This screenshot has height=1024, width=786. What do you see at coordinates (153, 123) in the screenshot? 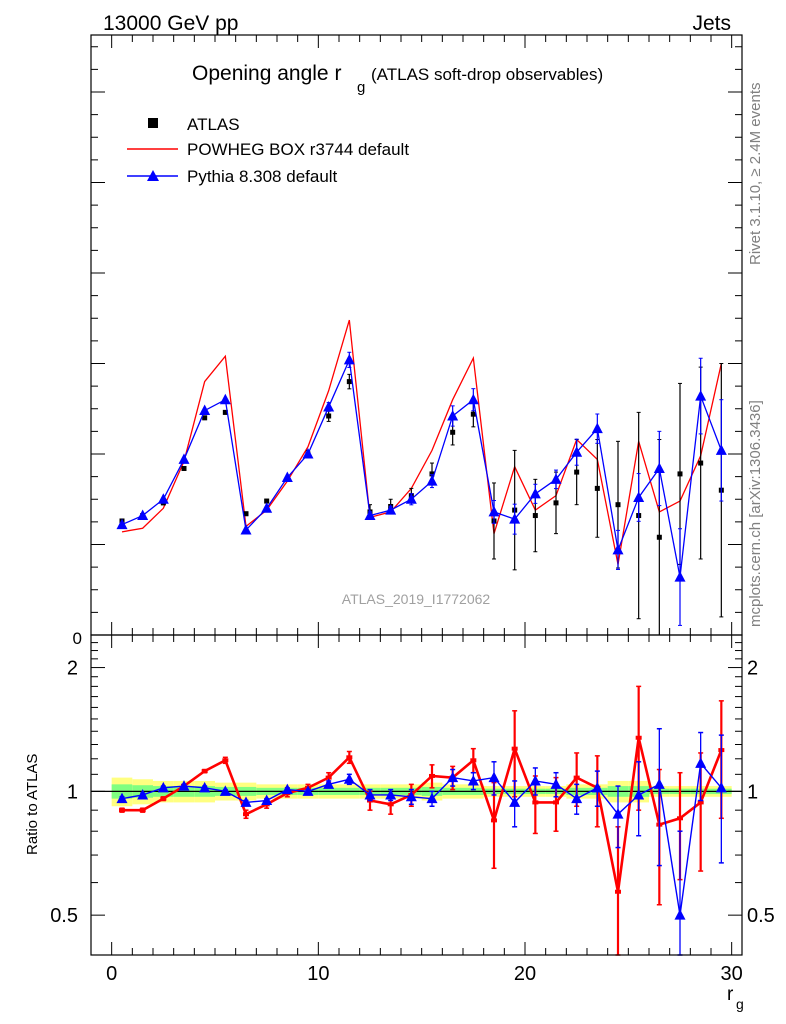
I see `legend-atlas-marker` at bounding box center [153, 123].